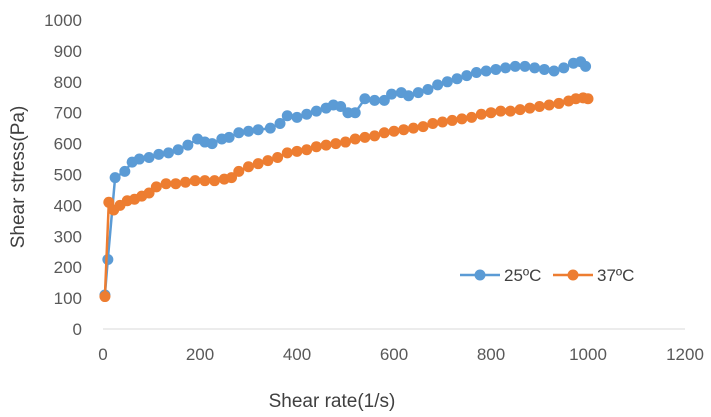 This screenshot has height=417, width=711. What do you see at coordinates (68, 267) in the screenshot?
I see `y-tick-label: 200` at bounding box center [68, 267].